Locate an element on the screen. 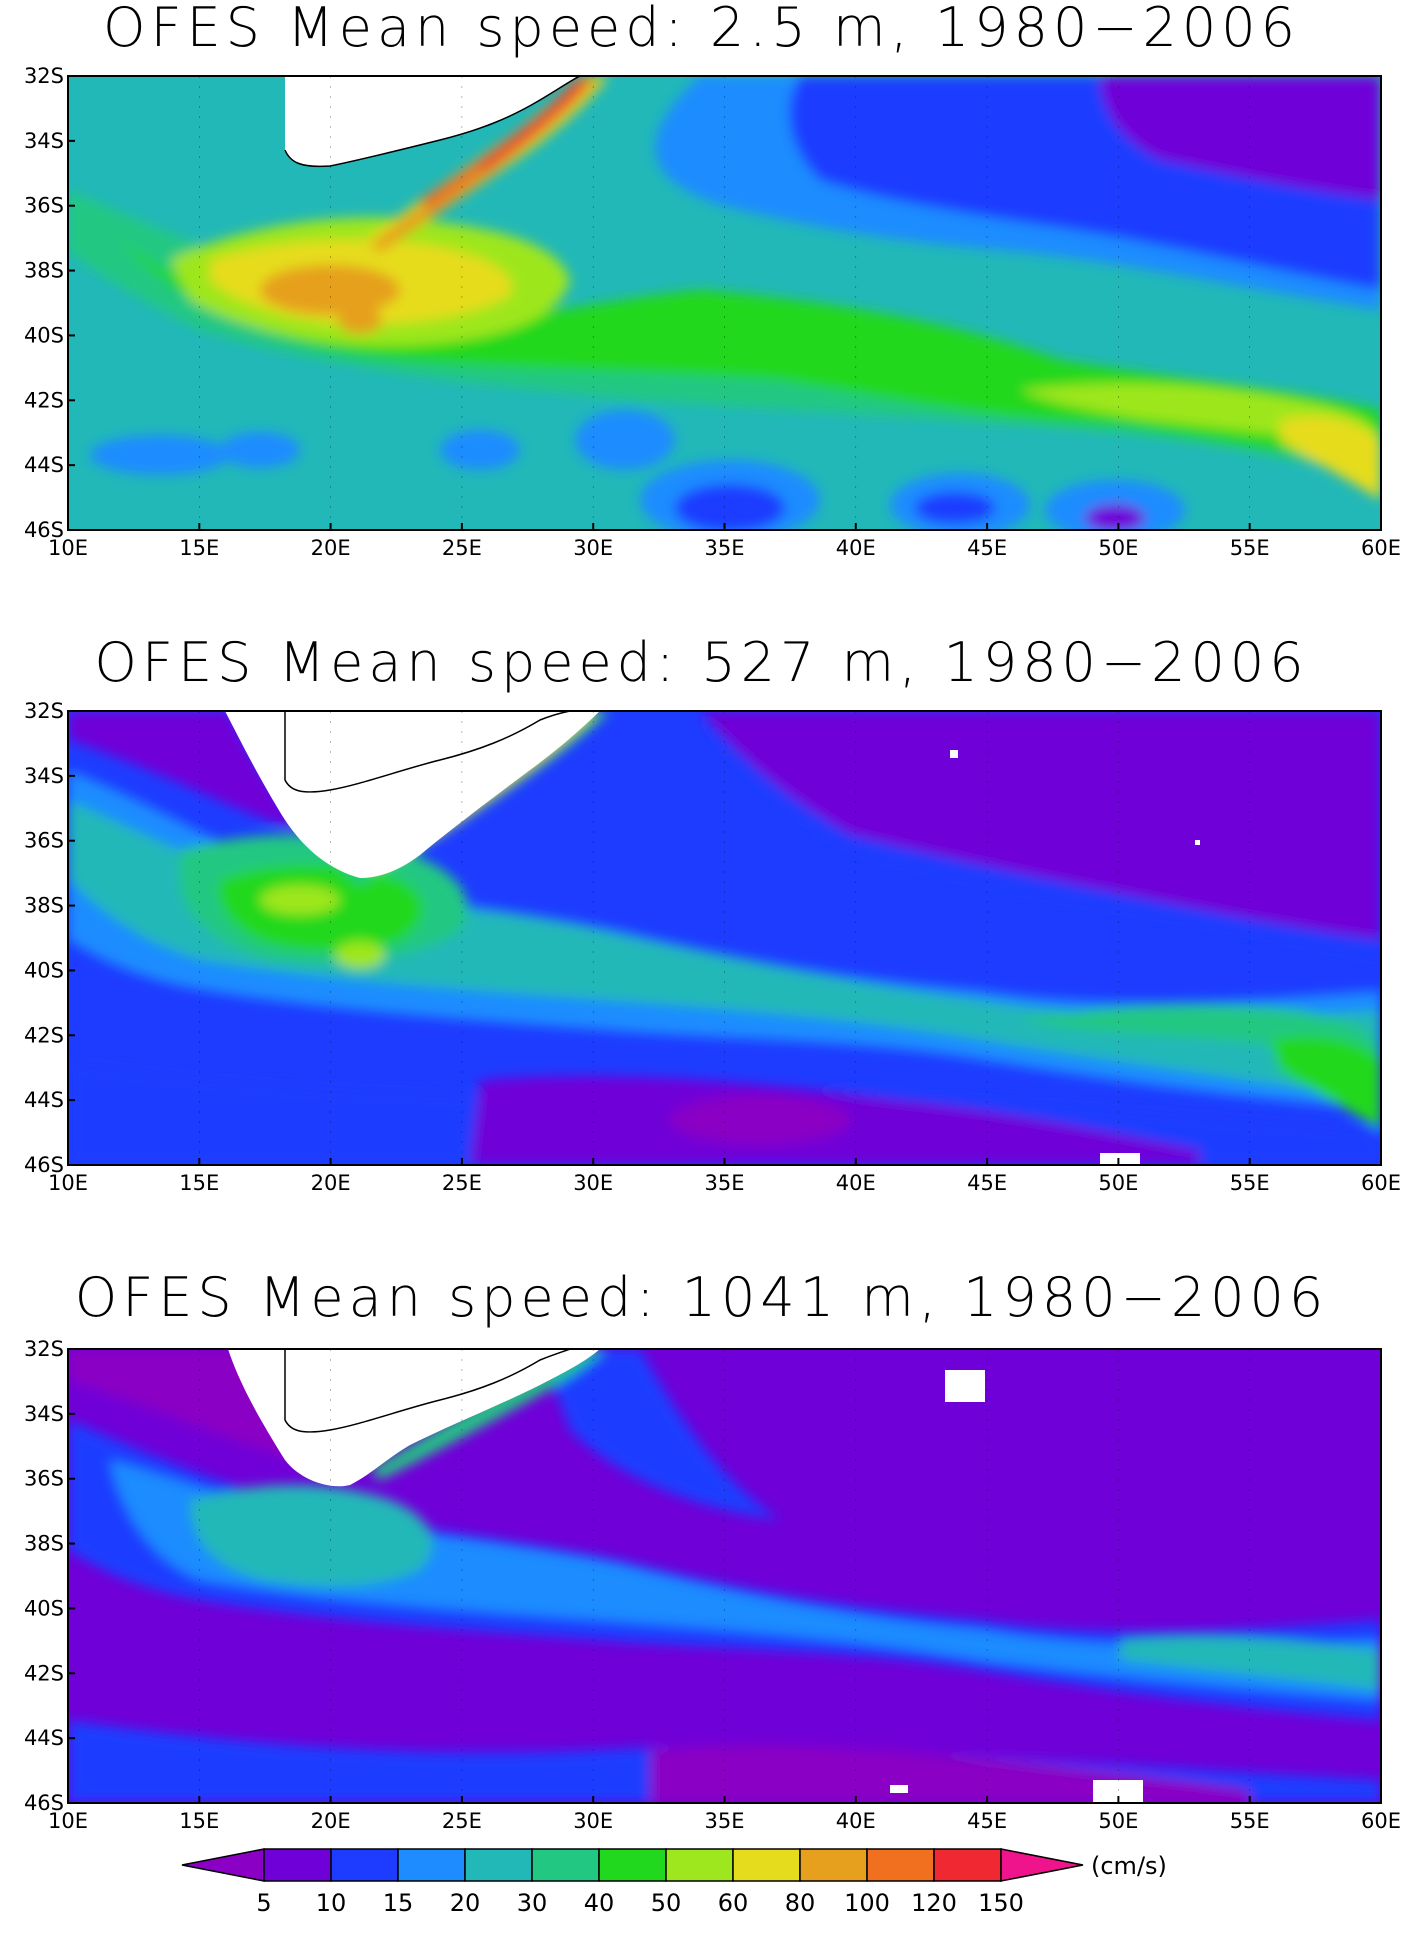 The height and width of the screenshot is (1938, 1403). panel-title-1: OFES Mean speed: 2.5 m, 1980−2006 is located at coordinates (701, 29).